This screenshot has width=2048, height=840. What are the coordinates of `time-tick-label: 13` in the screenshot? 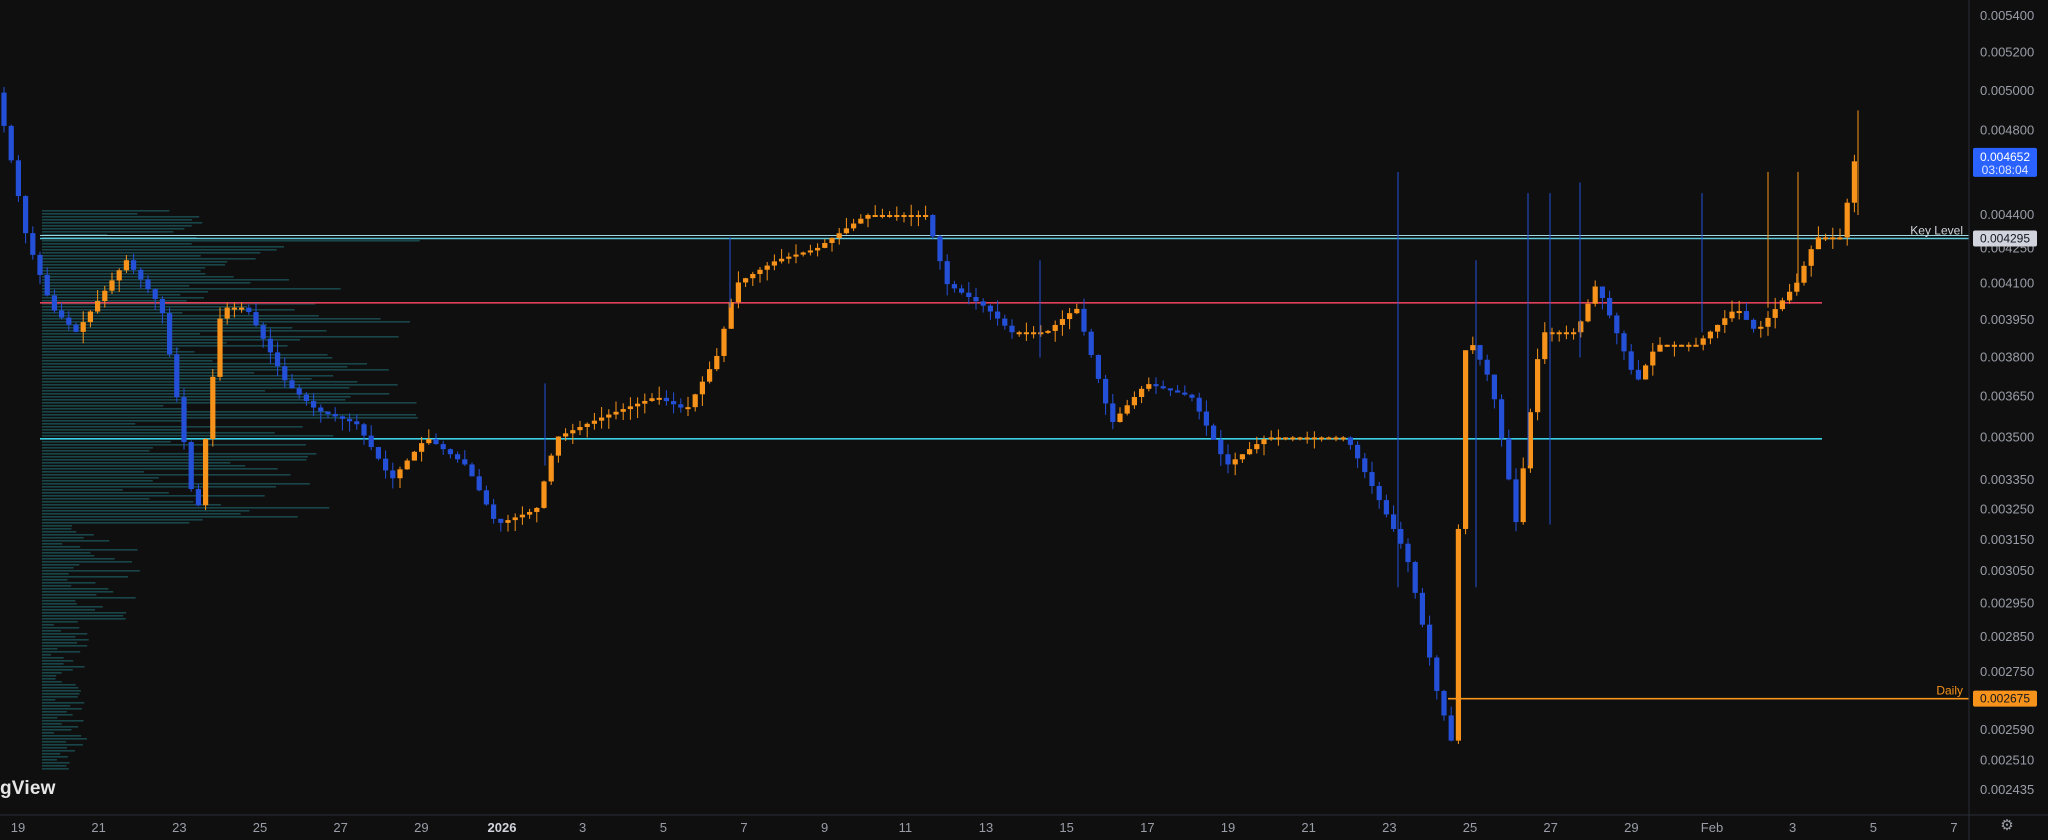 It's located at (986, 827).